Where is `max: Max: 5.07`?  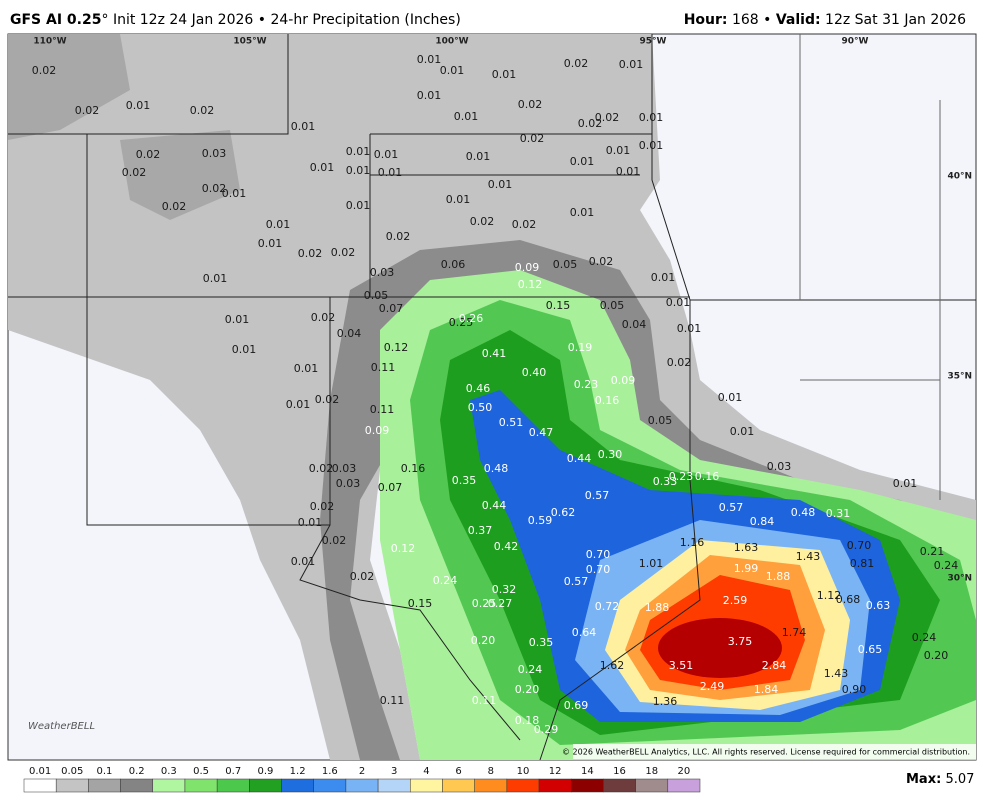
max: Max: 5.07 is located at coordinates (940, 779).